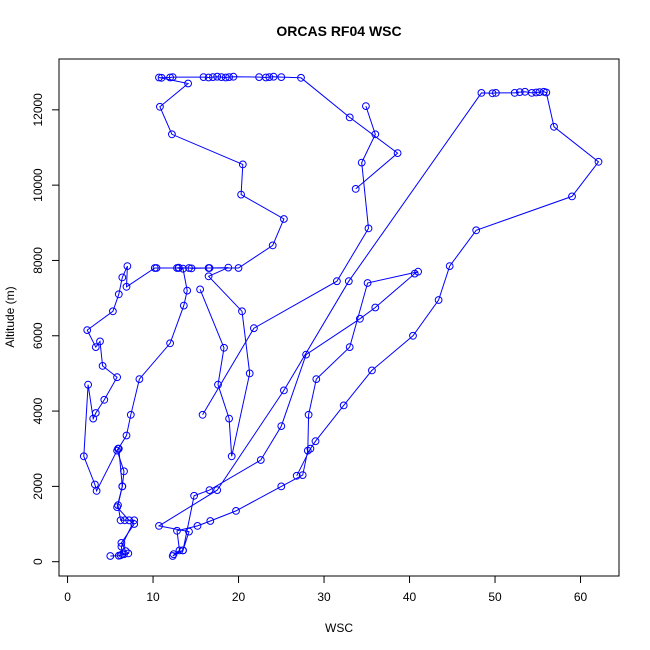 The image size is (650, 650). What do you see at coordinates (326, 589) in the screenshot?
I see `x-axis: 0 10 20 30 40 50 60` at bounding box center [326, 589].